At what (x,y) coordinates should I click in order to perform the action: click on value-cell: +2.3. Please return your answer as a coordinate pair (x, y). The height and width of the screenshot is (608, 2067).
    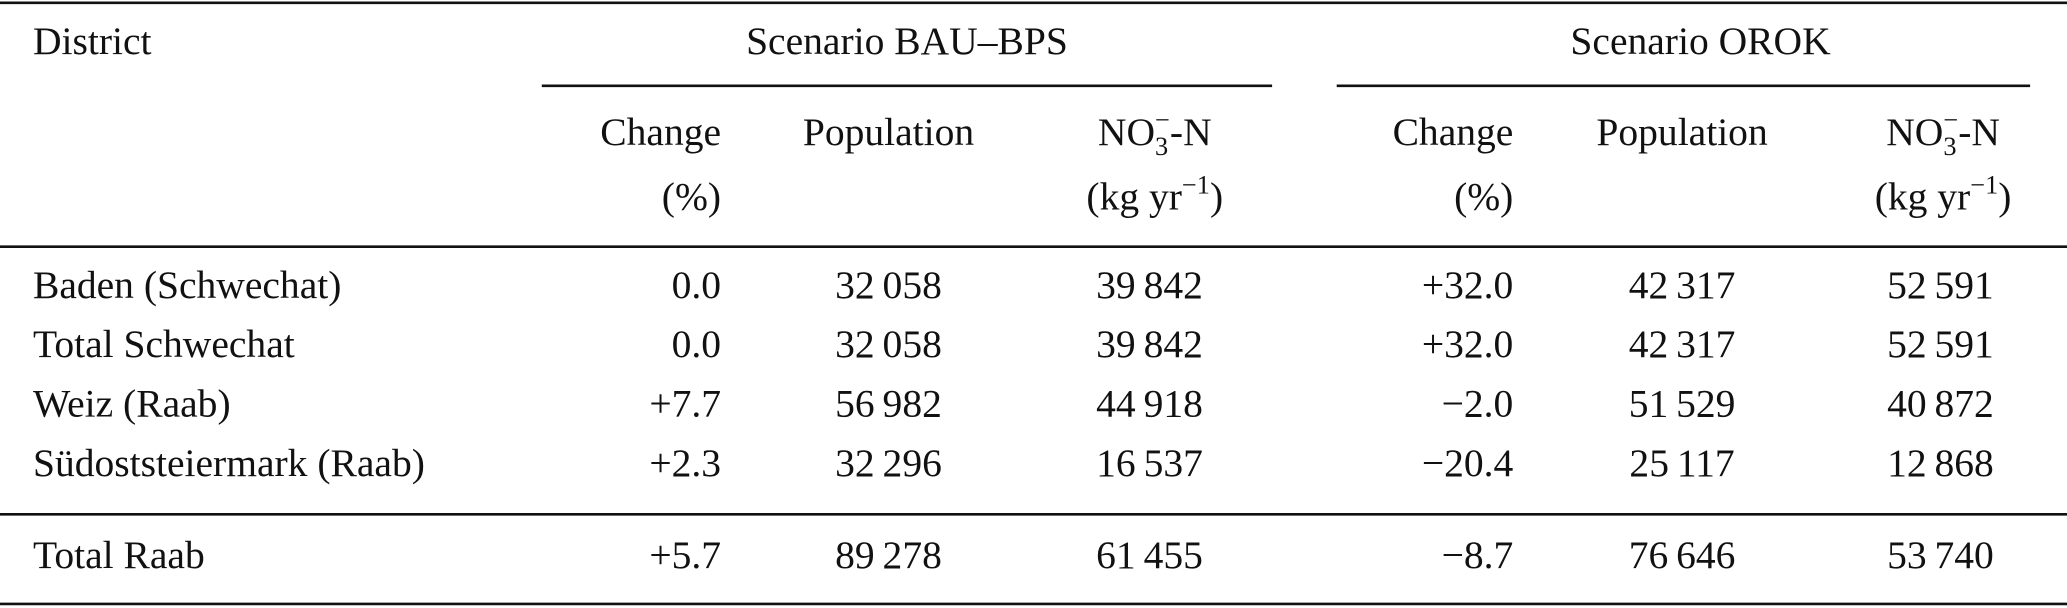
    Looking at the image, I should click on (685, 463).